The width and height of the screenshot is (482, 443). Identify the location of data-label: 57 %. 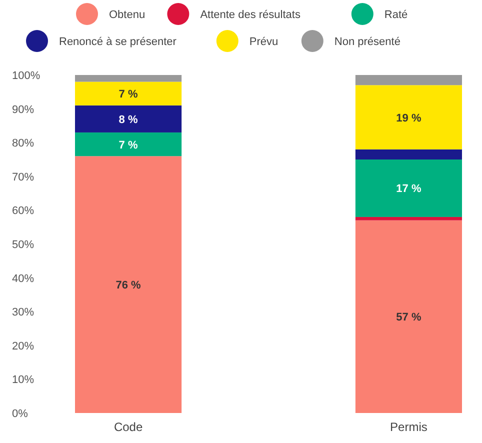
(409, 318).